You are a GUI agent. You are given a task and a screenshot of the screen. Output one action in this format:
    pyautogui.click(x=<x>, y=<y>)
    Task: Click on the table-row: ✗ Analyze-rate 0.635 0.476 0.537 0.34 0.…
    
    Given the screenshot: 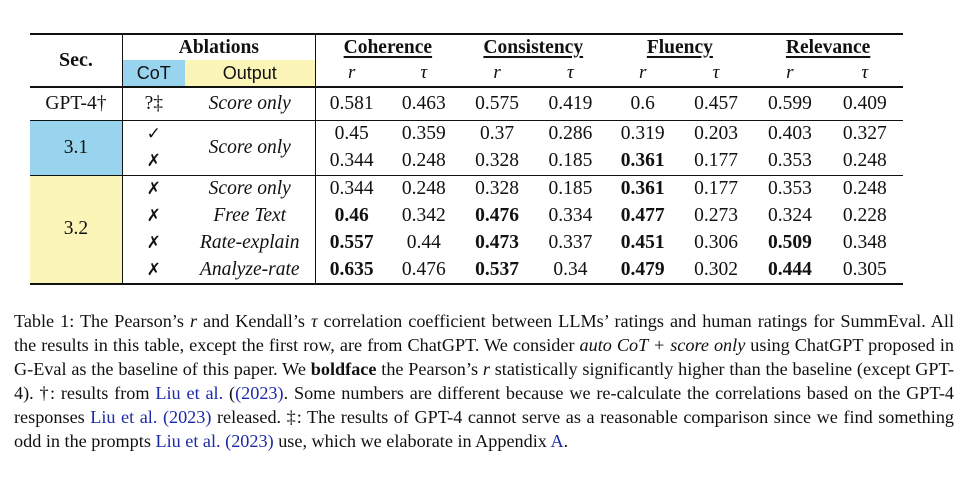 What is the action you would take?
    pyautogui.click(x=466, y=270)
    